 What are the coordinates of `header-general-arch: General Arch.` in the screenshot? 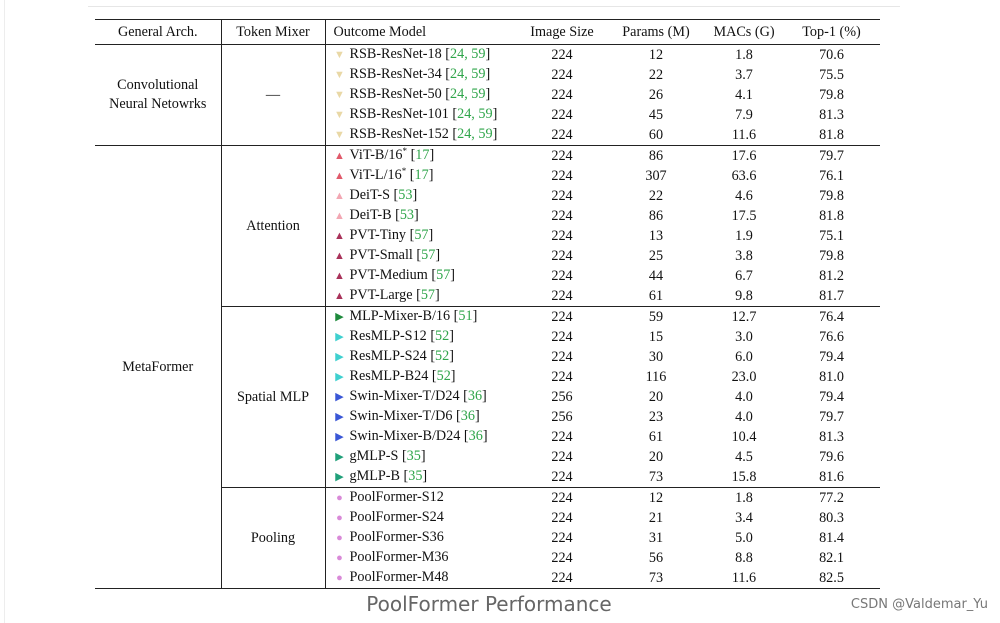 It's located at (158, 32).